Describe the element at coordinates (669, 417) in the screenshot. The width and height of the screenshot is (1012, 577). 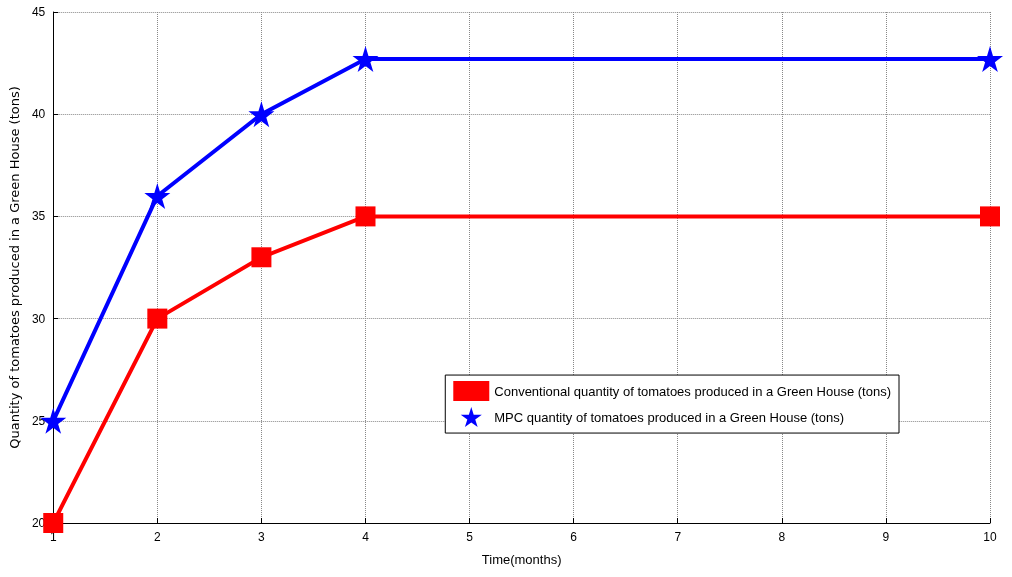
I see `legend-label: MPC quantity of tomatoes produced in a Green House (tons)` at that location.